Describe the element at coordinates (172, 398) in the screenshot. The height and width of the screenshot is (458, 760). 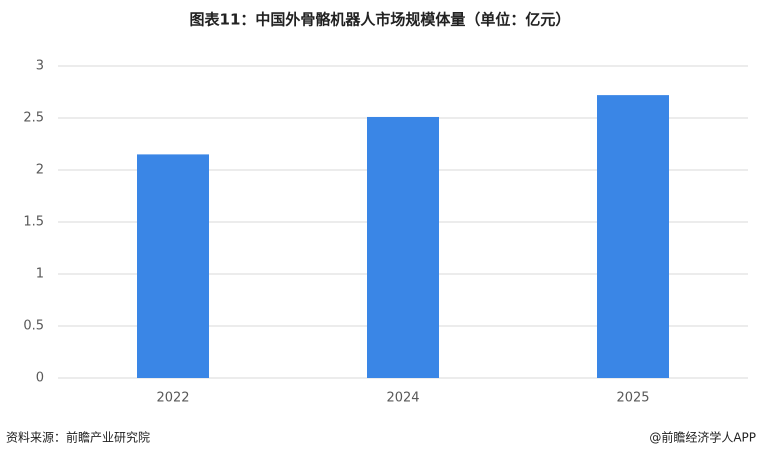
I see `x-tick-label: 2022` at that location.